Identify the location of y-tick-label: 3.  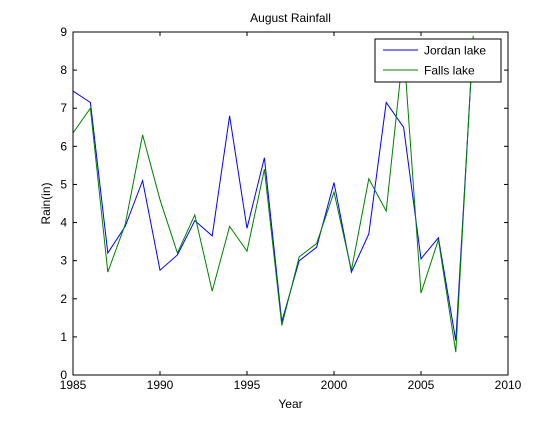
(63, 261).